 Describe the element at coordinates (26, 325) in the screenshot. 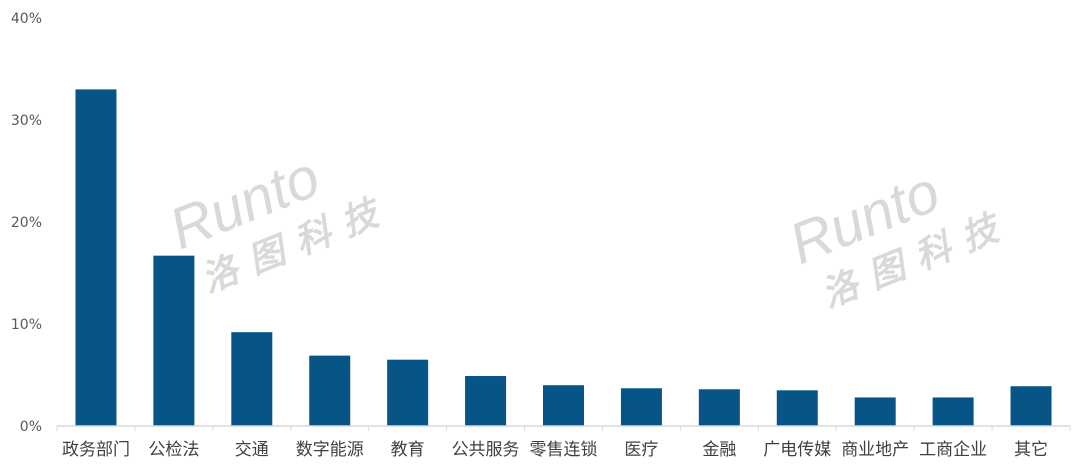

I see `y-tick-label: 10%` at that location.